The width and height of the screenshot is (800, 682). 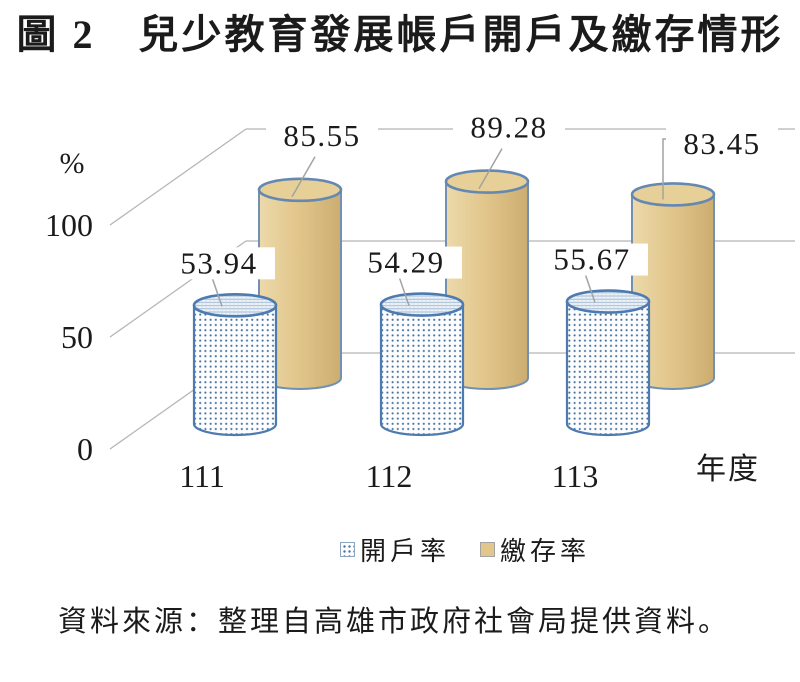 I want to click on x-category-label: 112, so click(x=389, y=476).